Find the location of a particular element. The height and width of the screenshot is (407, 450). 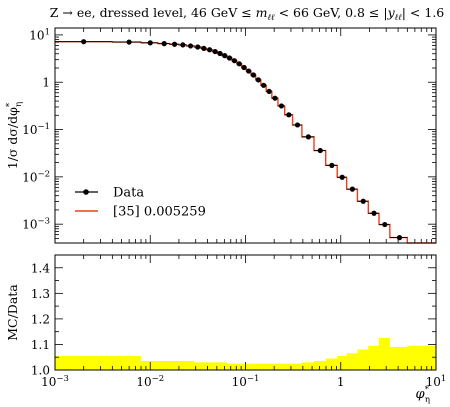

y-tick-label: 10⁻³ is located at coordinates (36, 224).